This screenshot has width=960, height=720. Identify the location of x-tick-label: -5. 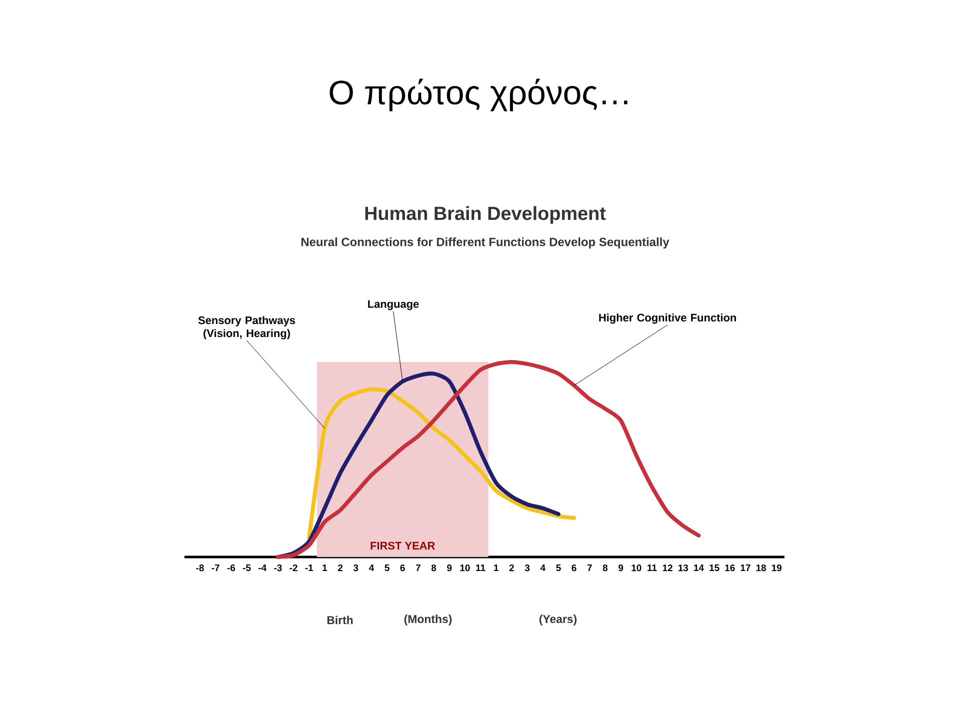
(246, 568).